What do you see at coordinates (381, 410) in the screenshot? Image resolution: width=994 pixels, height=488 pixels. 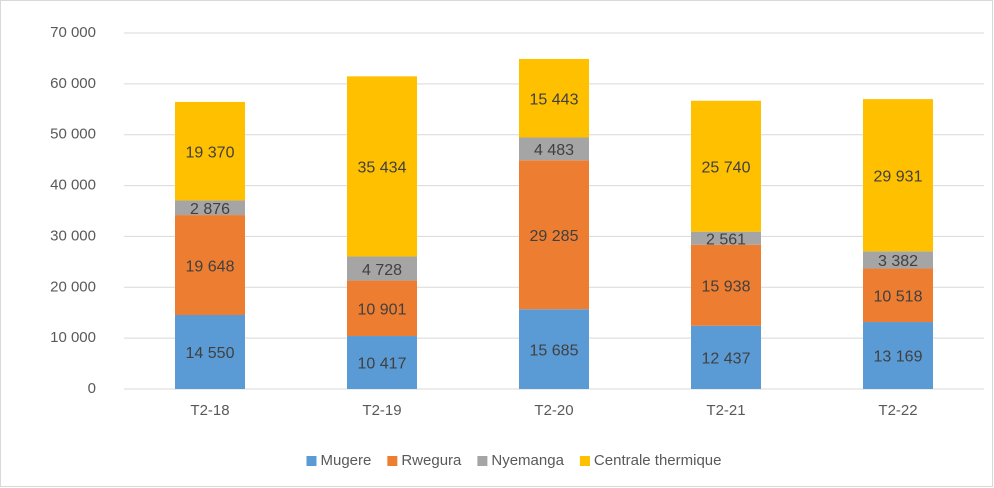 I see `x-tick-label: T2-19` at bounding box center [381, 410].